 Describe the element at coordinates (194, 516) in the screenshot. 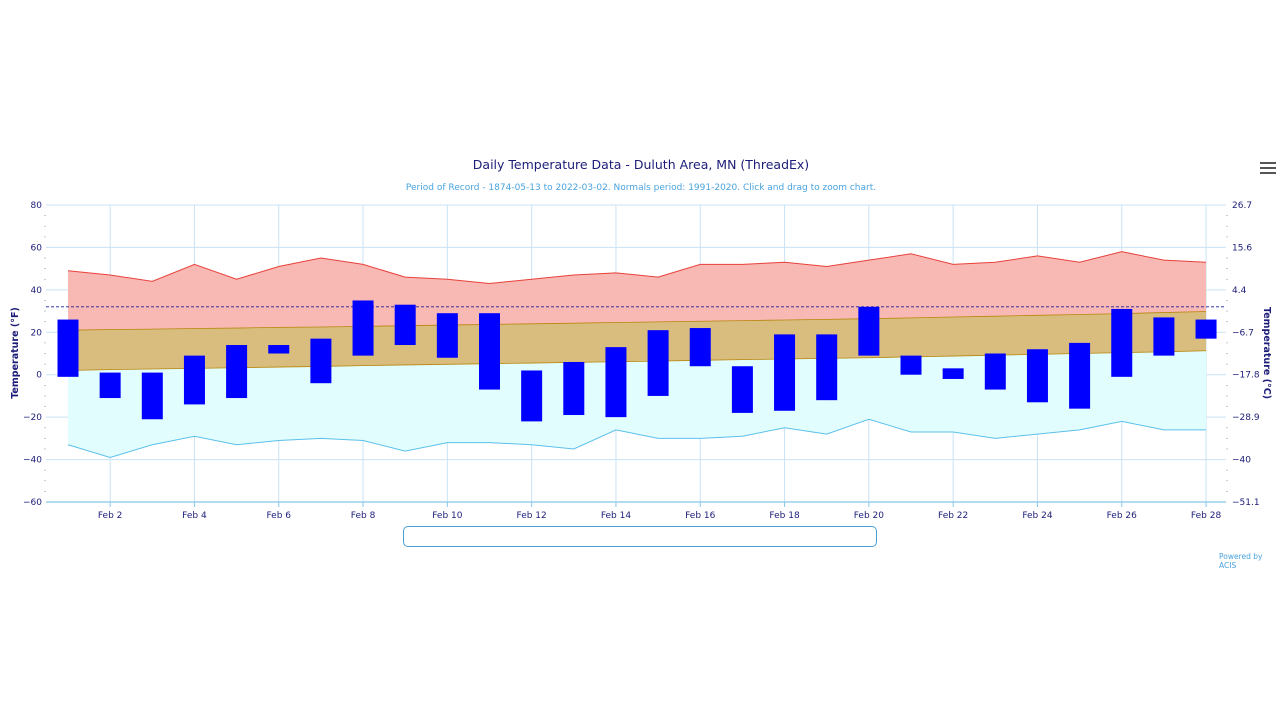

I see `x-tick-label: Feb 4` at that location.